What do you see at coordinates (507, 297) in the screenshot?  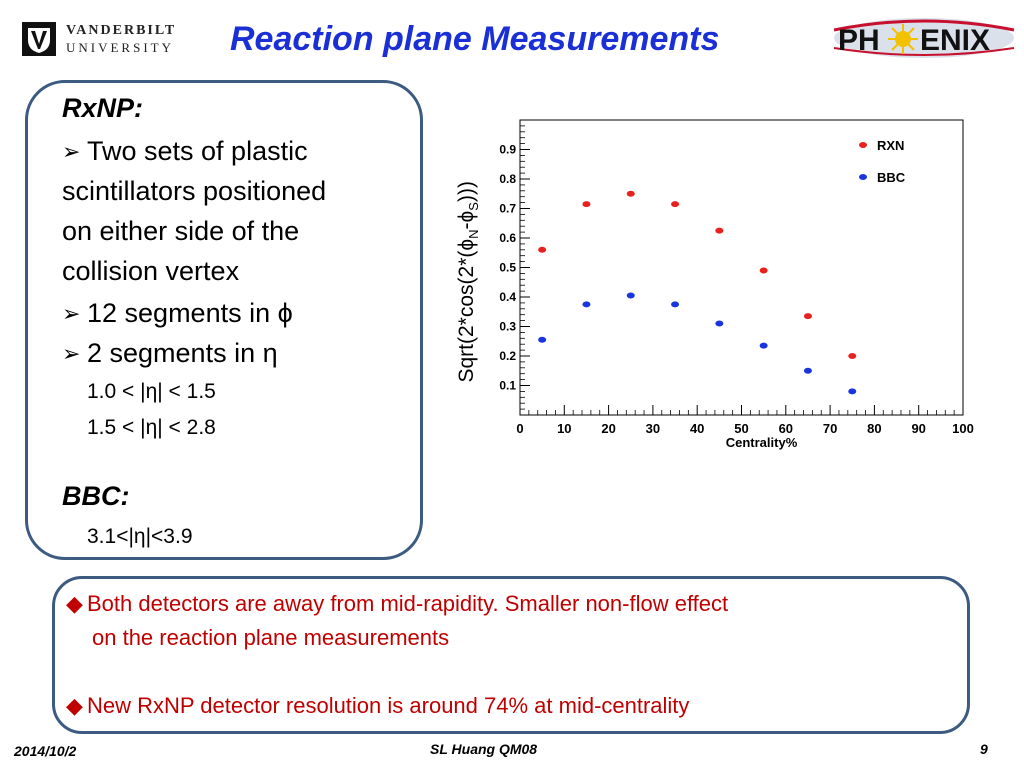 I see `y-tick-label: 0.4` at bounding box center [507, 297].